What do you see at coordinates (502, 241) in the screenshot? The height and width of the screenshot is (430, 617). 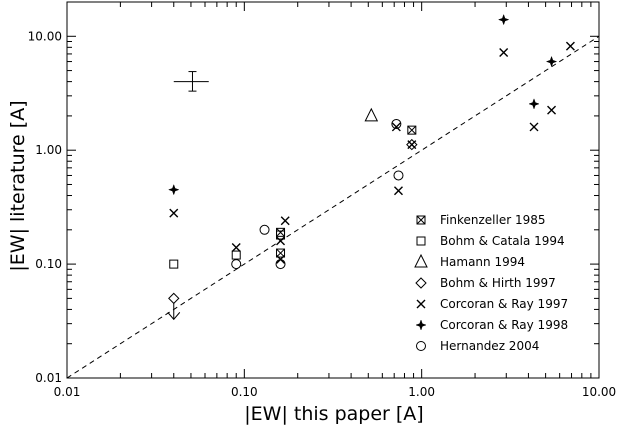 I see `legend-label: Bohm & Catala 1994` at bounding box center [502, 241].